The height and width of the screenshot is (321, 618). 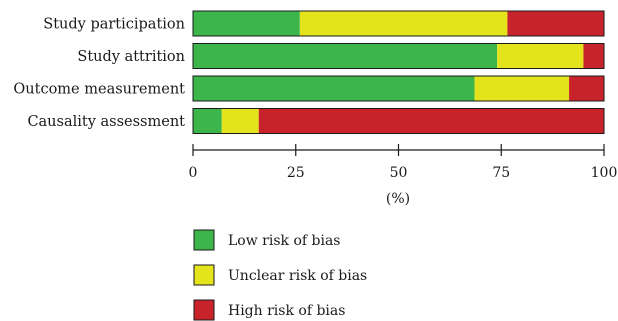 I want to click on category-label-1: Study participation, so click(x=114, y=25).